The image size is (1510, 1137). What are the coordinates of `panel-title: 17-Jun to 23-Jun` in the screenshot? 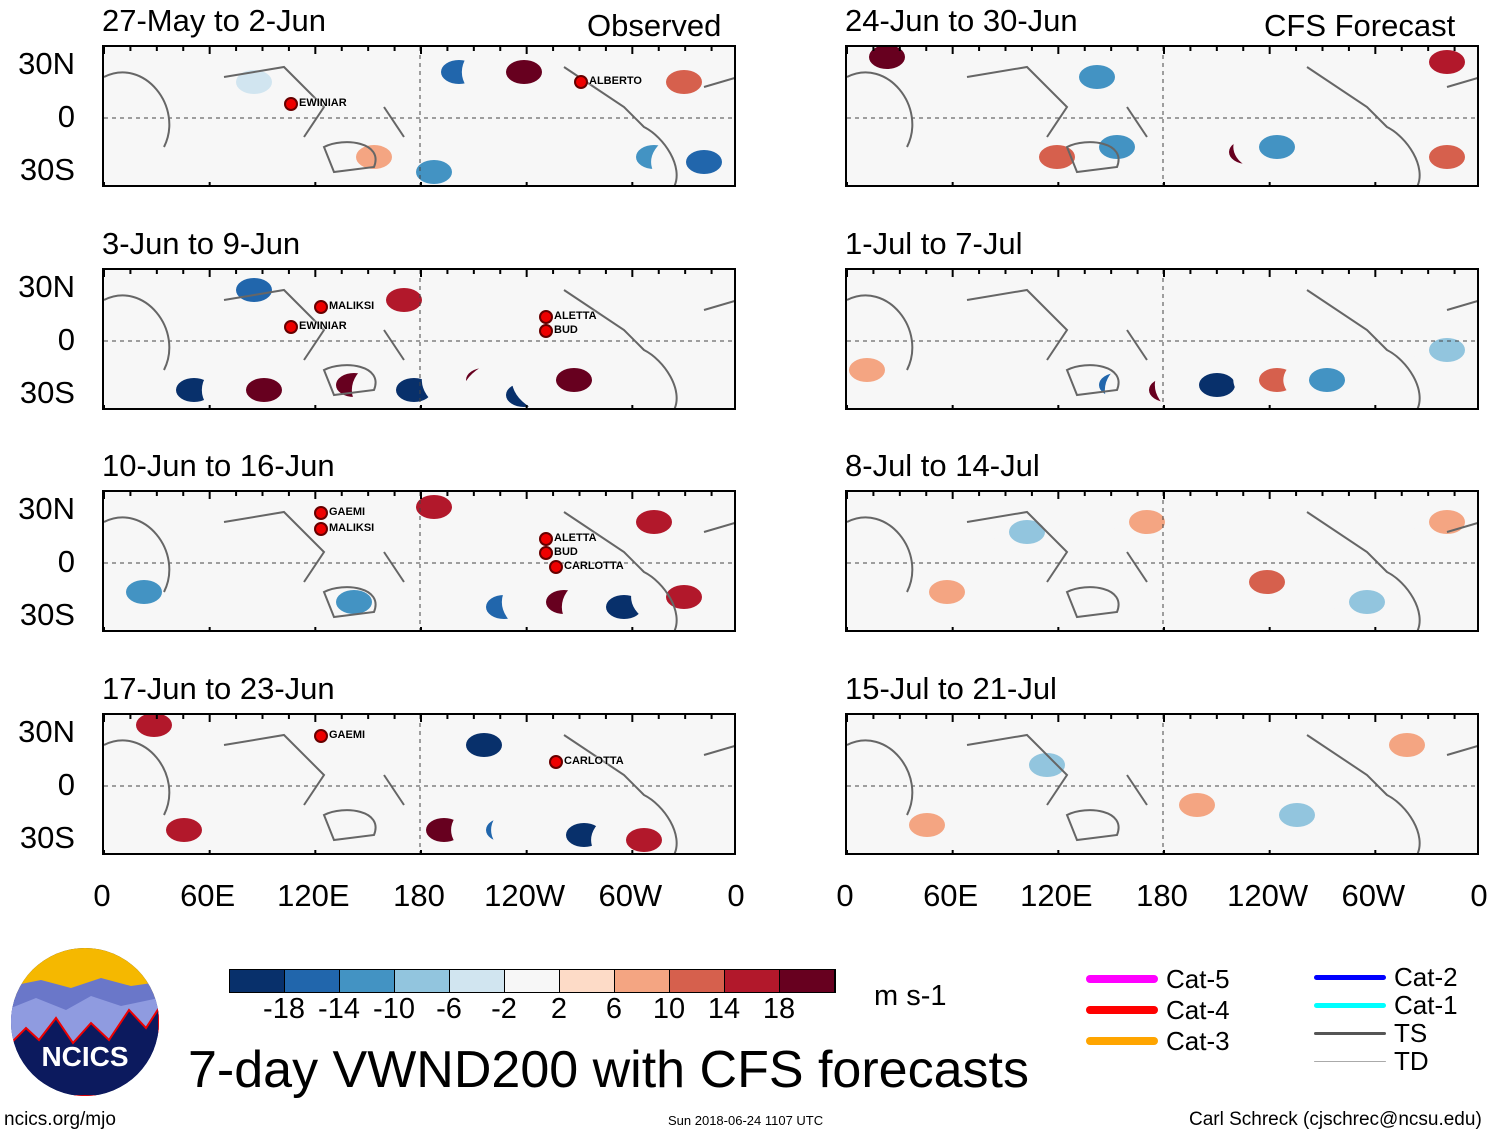 It's located at (218, 688).